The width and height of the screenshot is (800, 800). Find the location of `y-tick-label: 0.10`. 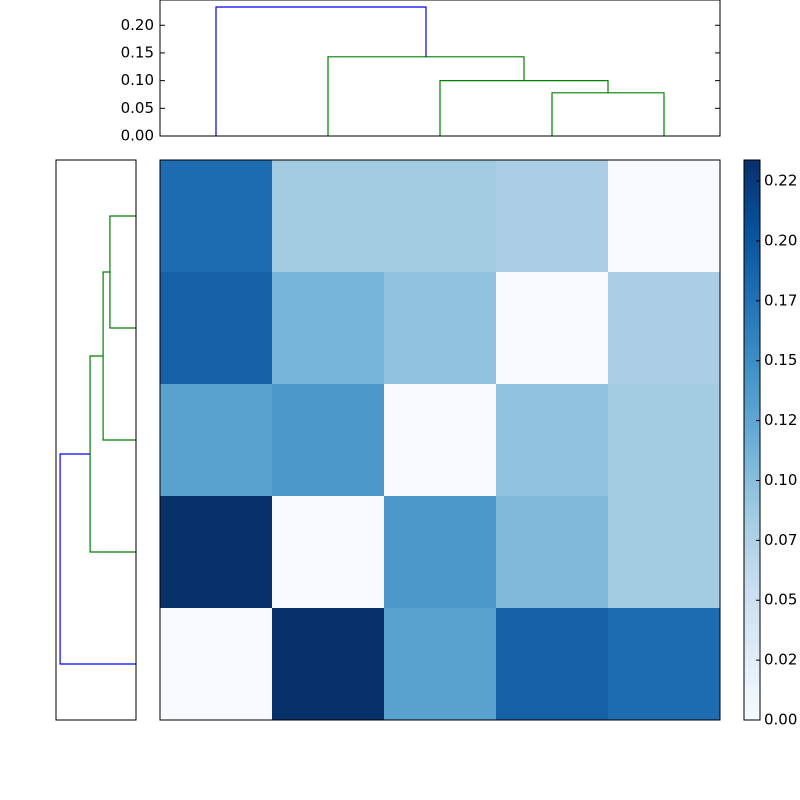

y-tick-label: 0.10 is located at coordinates (137, 80).